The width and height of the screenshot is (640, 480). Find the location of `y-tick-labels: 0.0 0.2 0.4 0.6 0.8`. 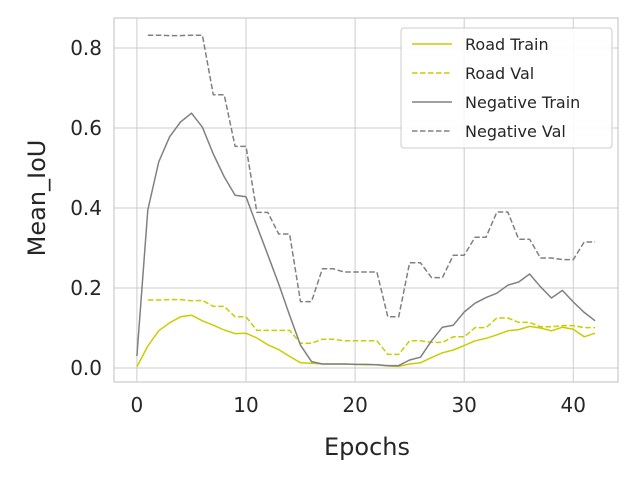

y-tick-labels: 0.0 0.2 0.4 0.6 0.8 is located at coordinates (86, 208).